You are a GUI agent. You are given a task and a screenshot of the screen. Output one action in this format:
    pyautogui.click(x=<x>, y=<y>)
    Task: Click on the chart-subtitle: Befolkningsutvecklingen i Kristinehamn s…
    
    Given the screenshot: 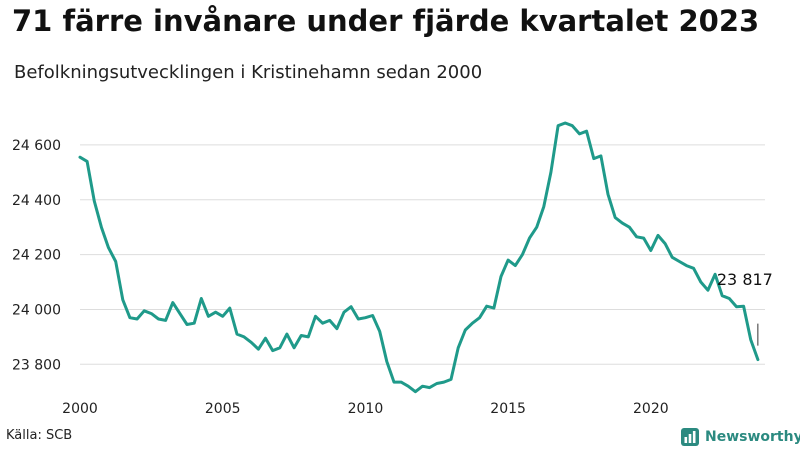 What is the action you would take?
    pyautogui.click(x=248, y=72)
    